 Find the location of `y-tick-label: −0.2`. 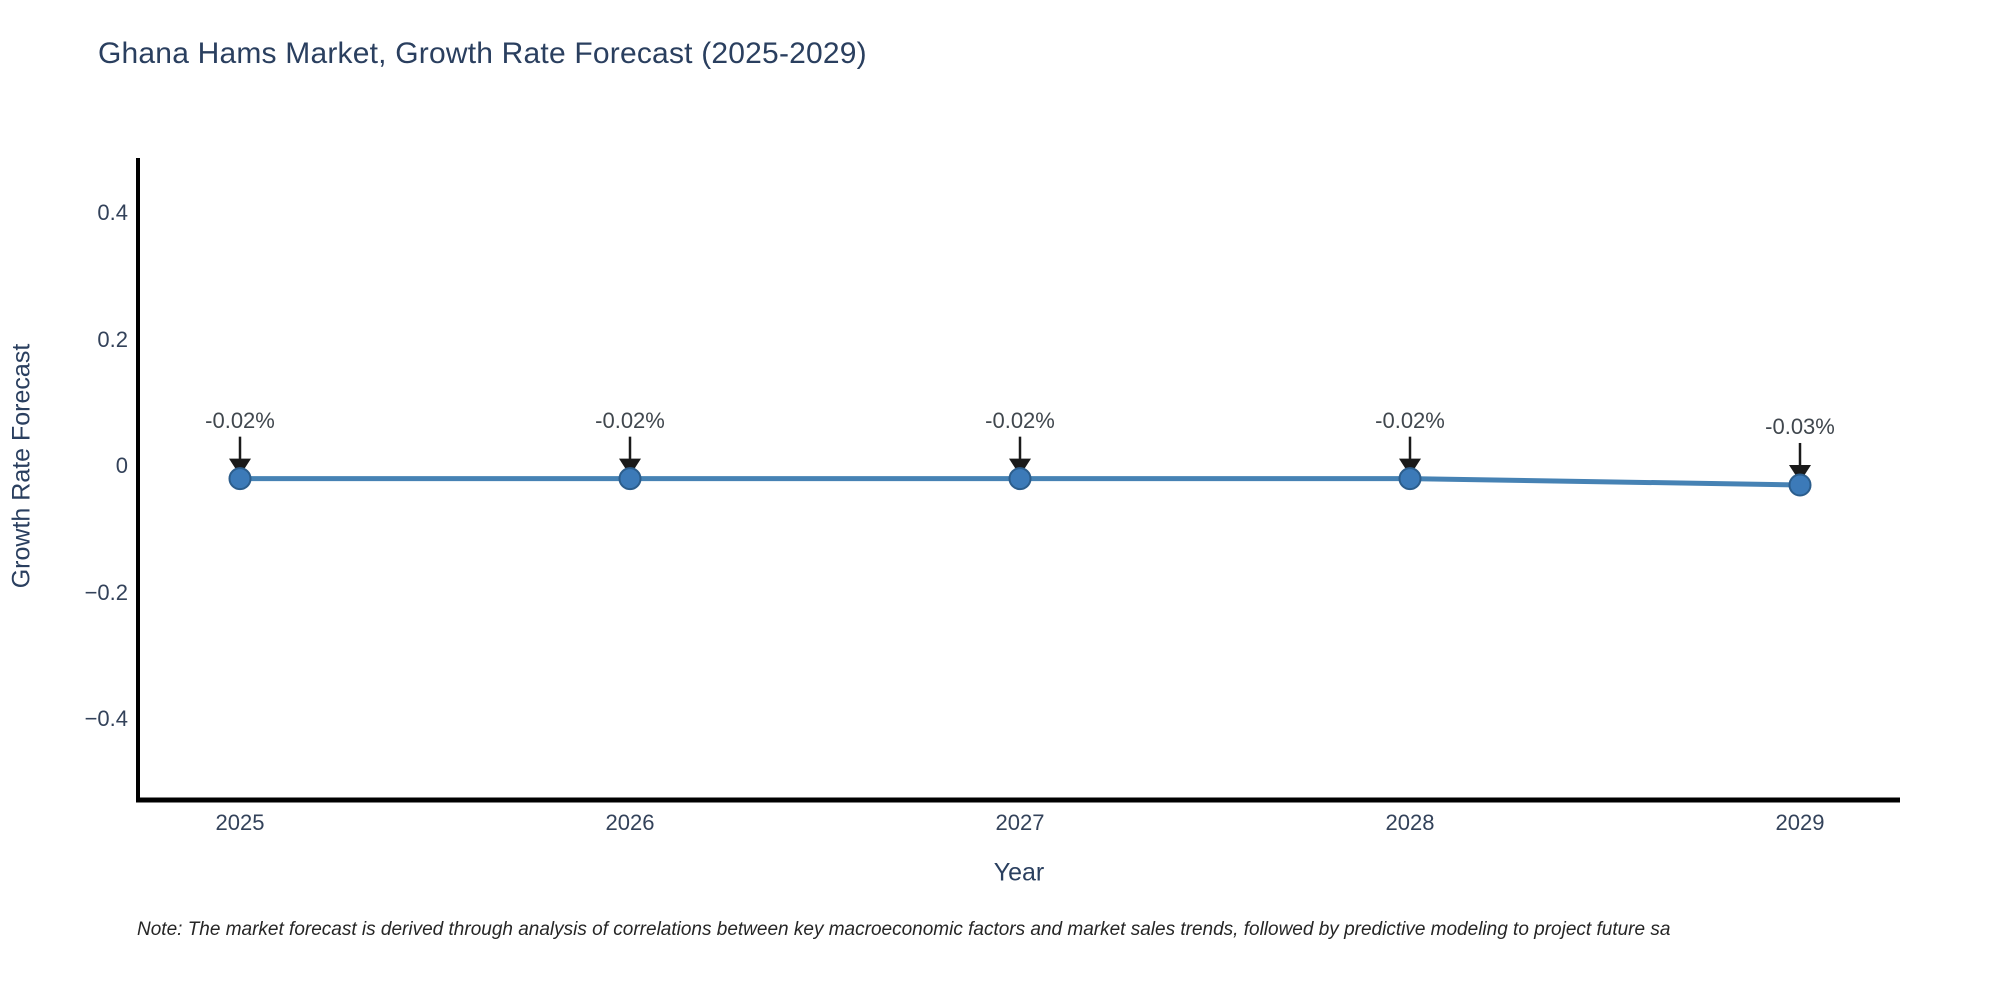

y-tick-label: −0.2 is located at coordinates (106, 592).